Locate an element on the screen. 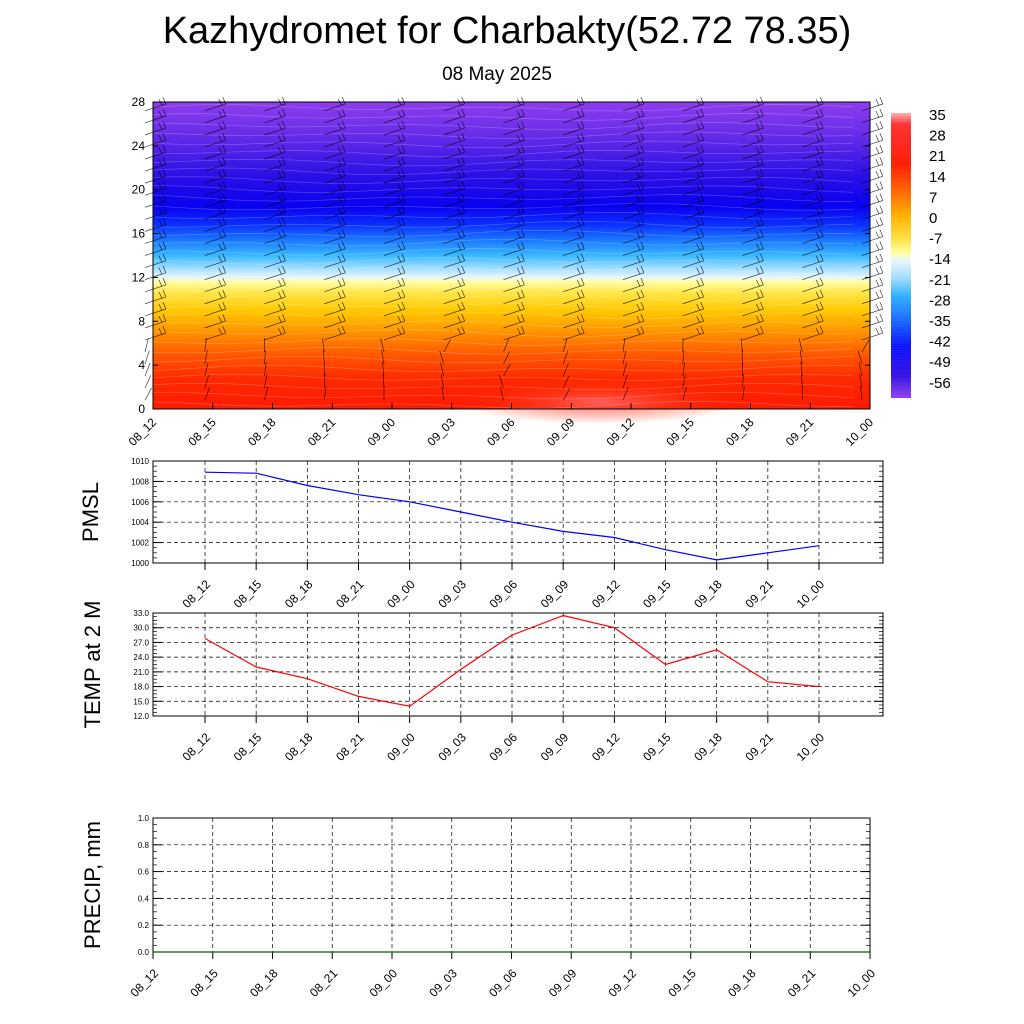 Image resolution: width=1024 pixels, height=1024 pixels. x-tick-label: 08_12 is located at coordinates (145, 983).